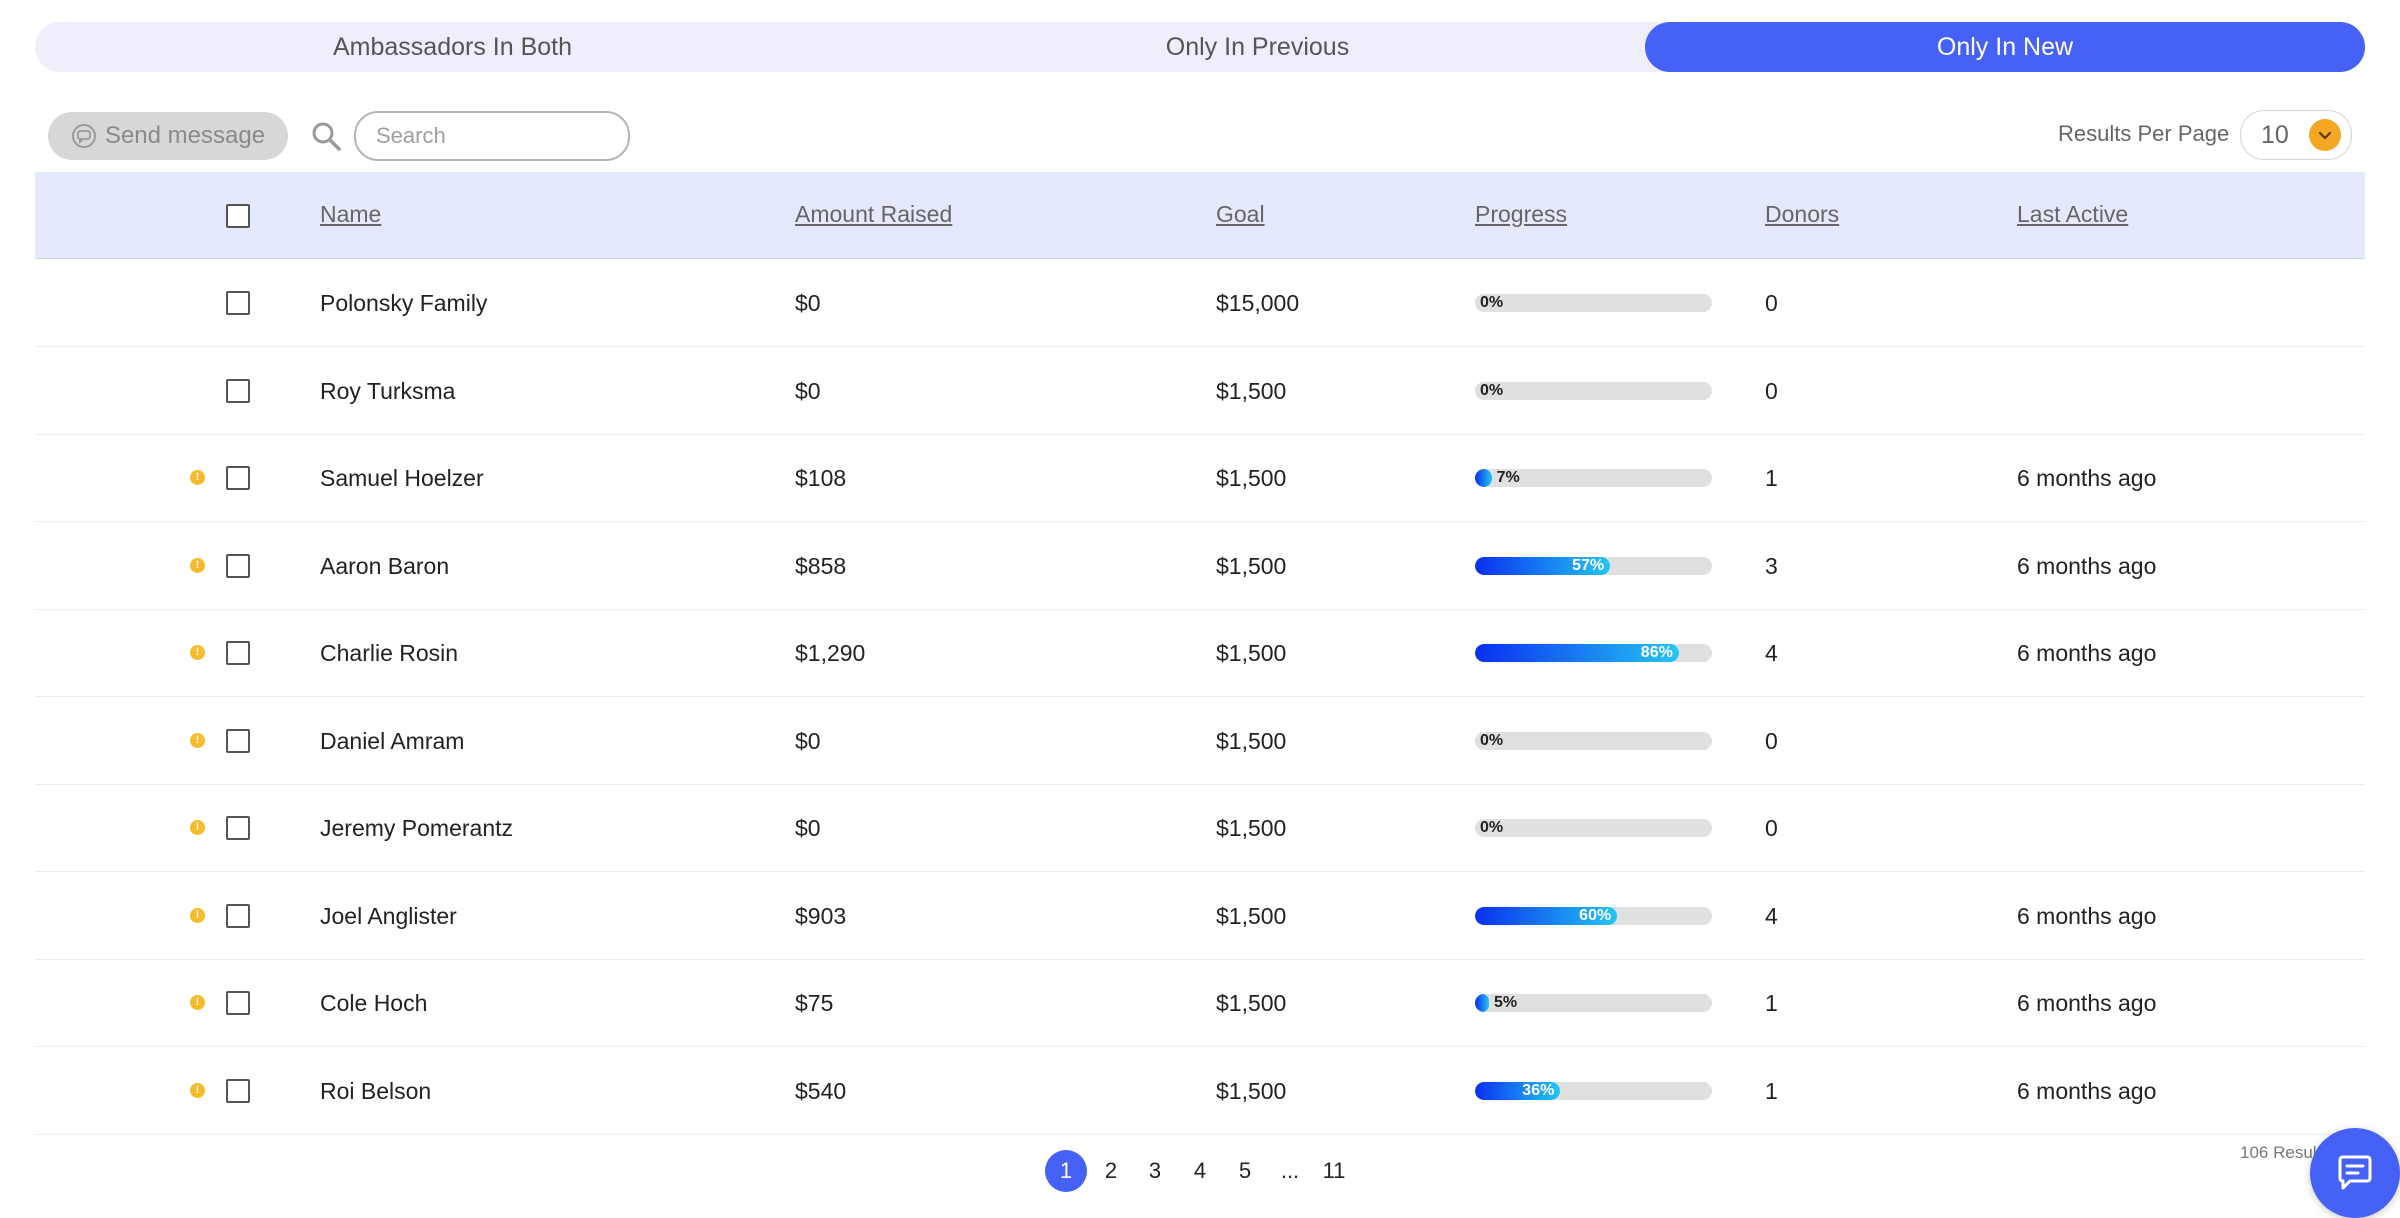 The width and height of the screenshot is (2400, 1218). What do you see at coordinates (492, 136) in the screenshot?
I see `search-input` at bounding box center [492, 136].